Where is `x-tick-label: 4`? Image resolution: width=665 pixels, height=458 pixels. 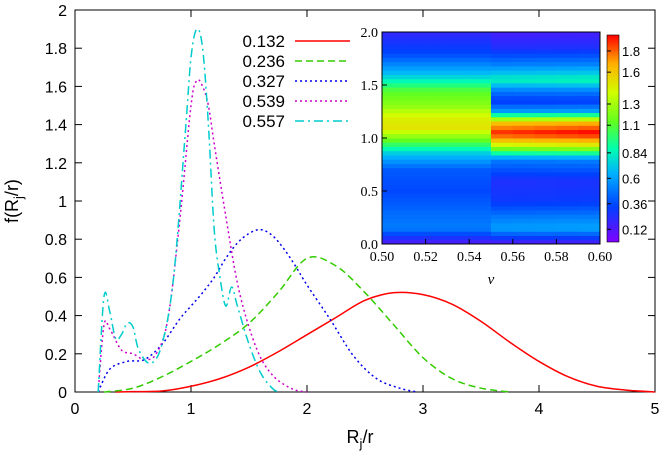
x-tick-label: 4 is located at coordinates (539, 409).